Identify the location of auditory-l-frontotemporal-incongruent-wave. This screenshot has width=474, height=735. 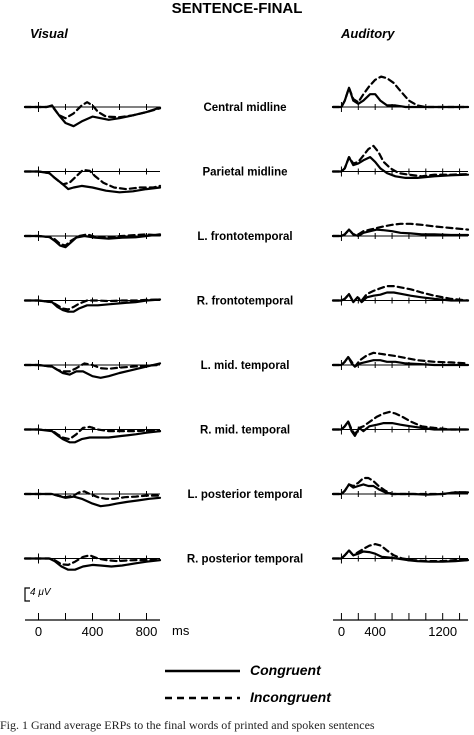
(400, 230).